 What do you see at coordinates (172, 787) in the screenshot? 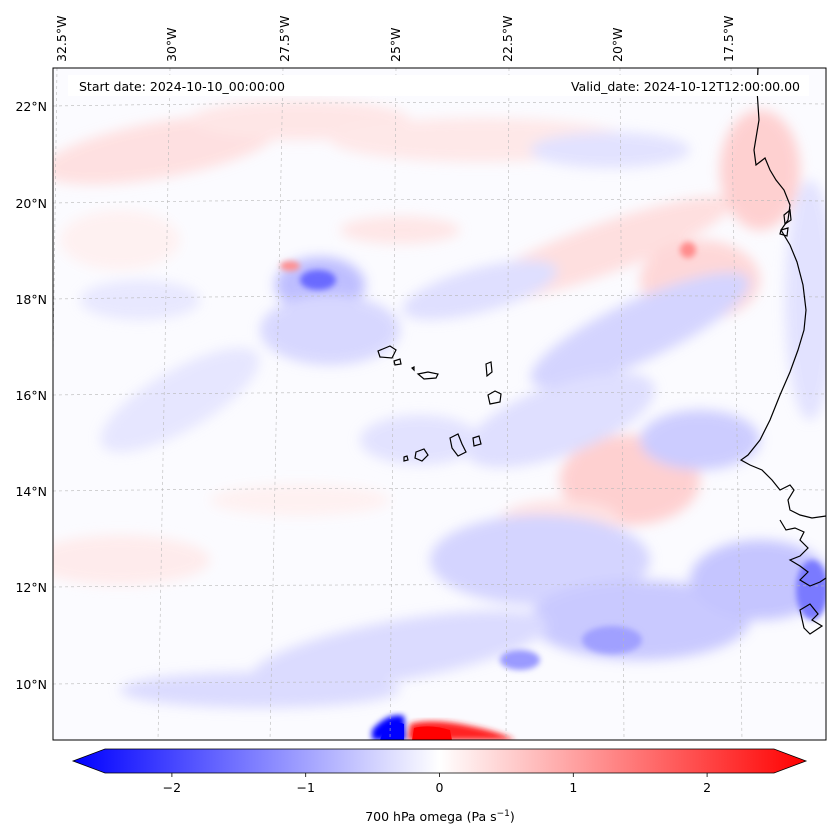
I see `colorbar-tick-label: −2` at bounding box center [172, 787].